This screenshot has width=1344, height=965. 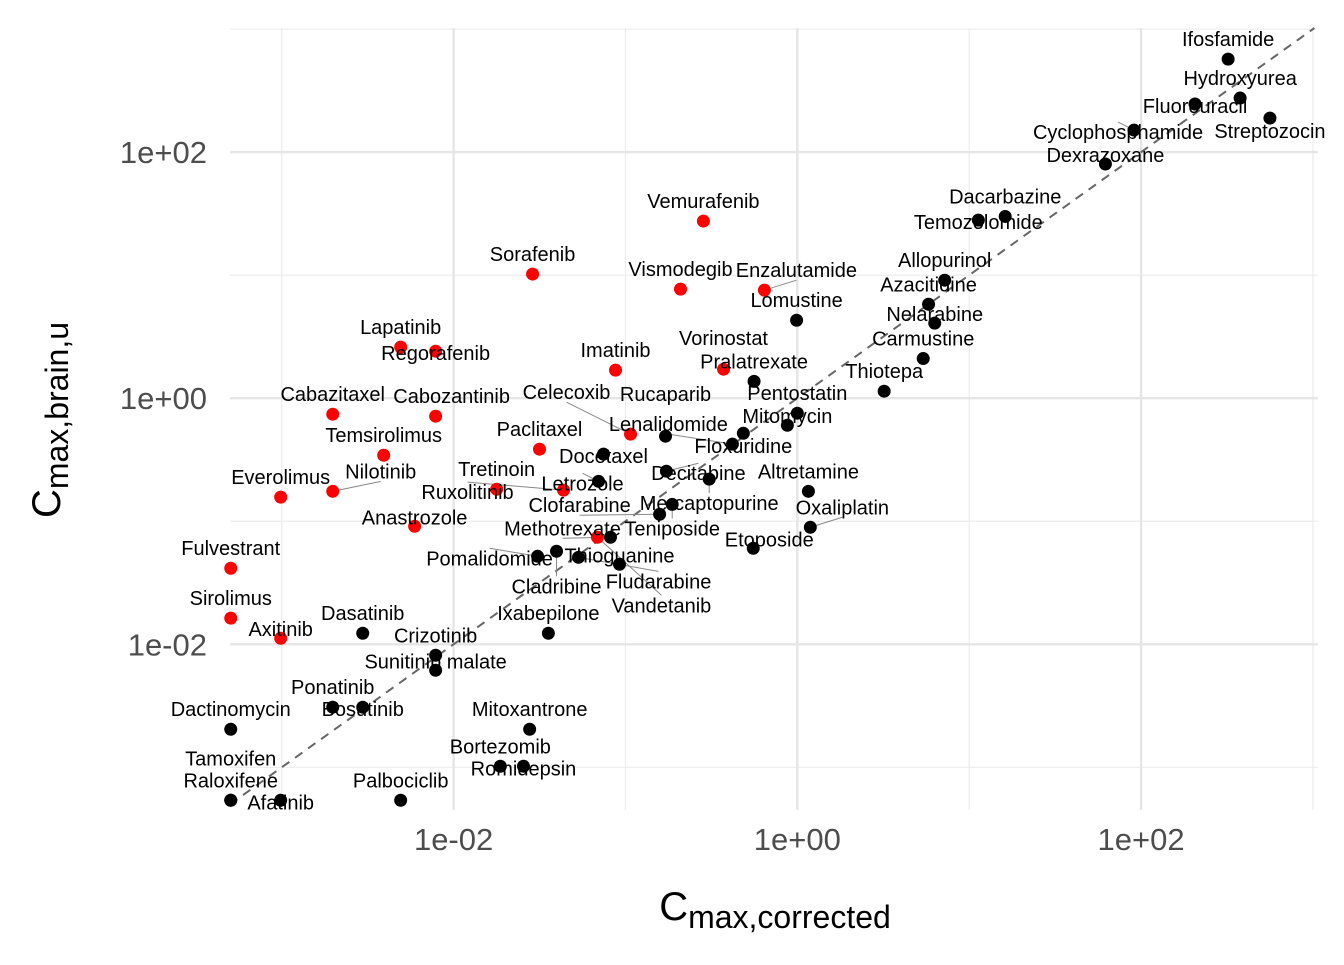 I want to click on point-label: Sorafenib, so click(x=533, y=255).